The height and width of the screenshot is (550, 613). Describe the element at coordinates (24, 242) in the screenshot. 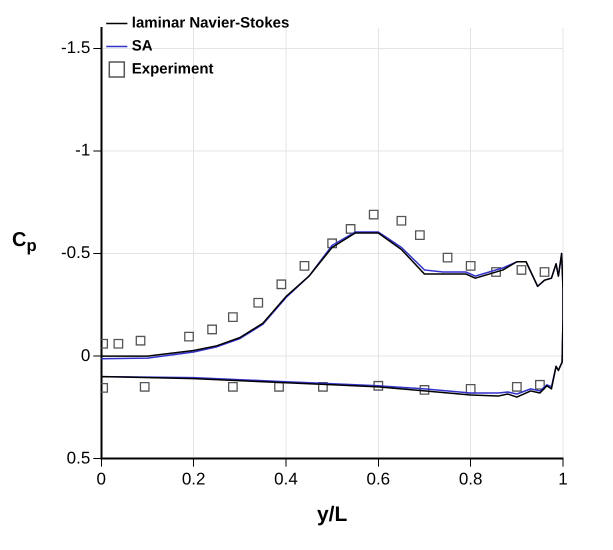

I see `y-axis-title: C$_{p}$` at that location.